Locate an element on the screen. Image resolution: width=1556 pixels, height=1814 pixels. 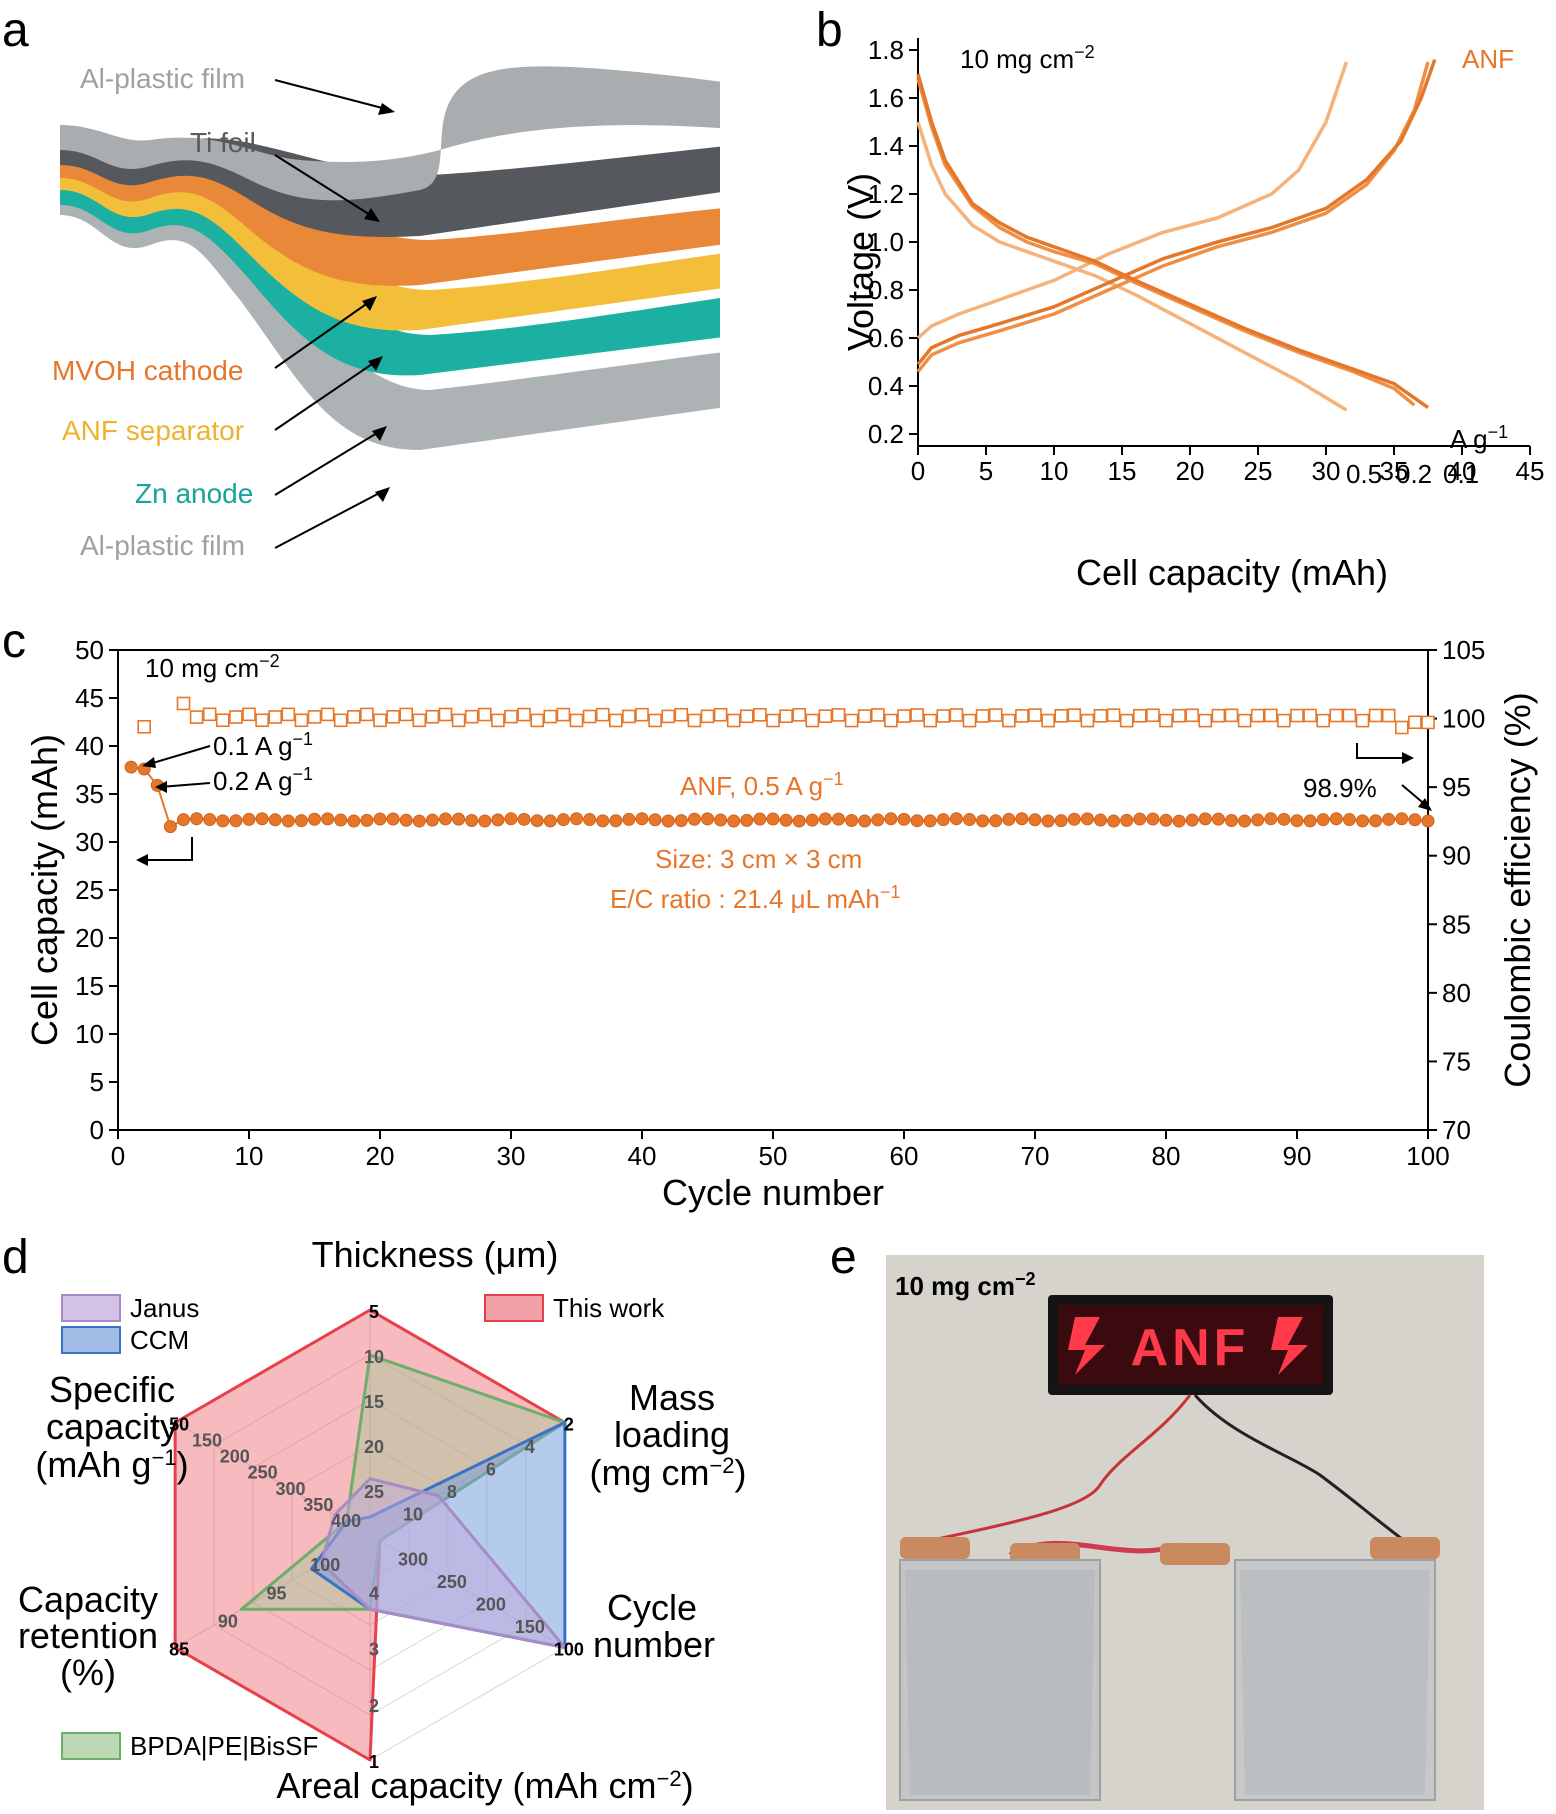
layer-al-bottom is located at coordinates (390, 320).